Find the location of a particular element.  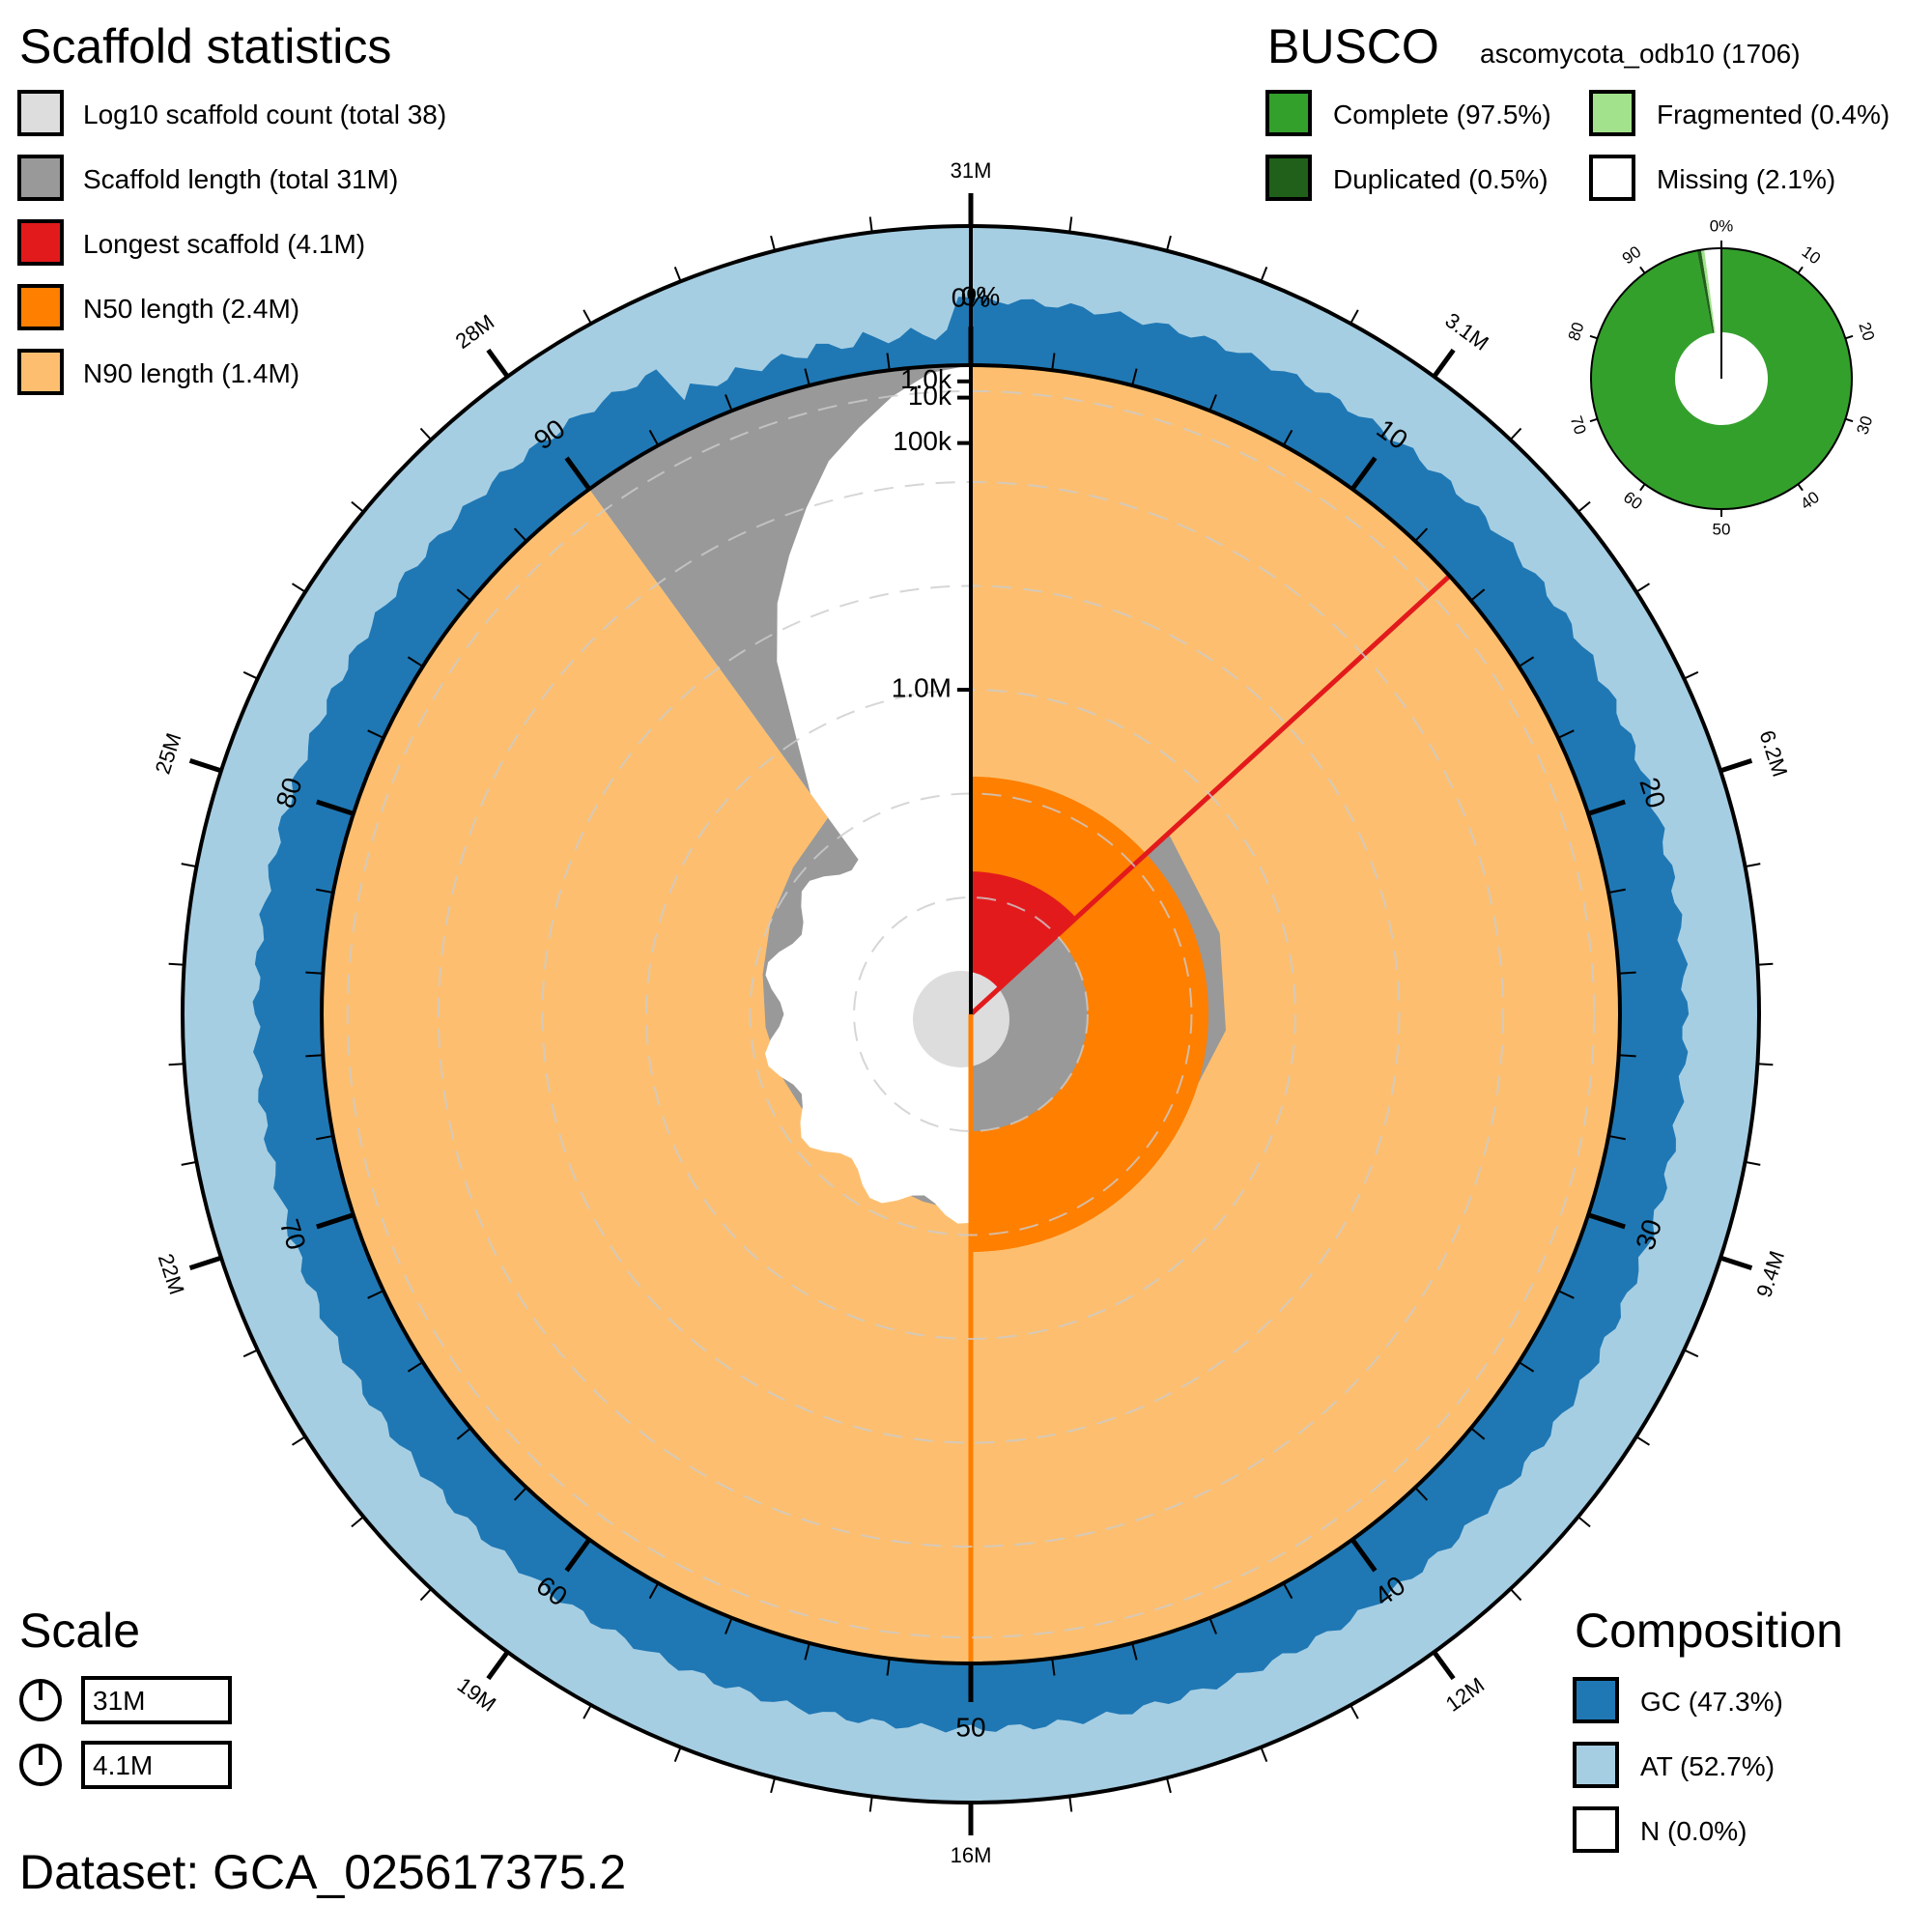

scale-label: 31M is located at coordinates (119, 1701).